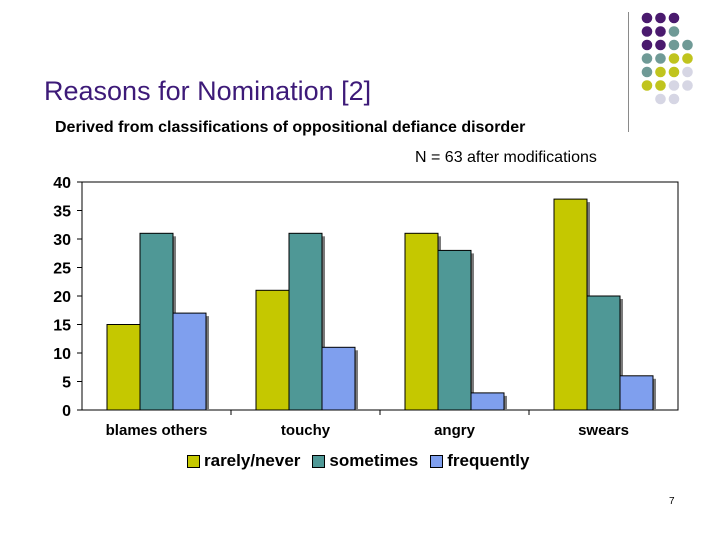 The height and width of the screenshot is (540, 720). I want to click on legend-swatch-rarely-never, so click(193, 461).